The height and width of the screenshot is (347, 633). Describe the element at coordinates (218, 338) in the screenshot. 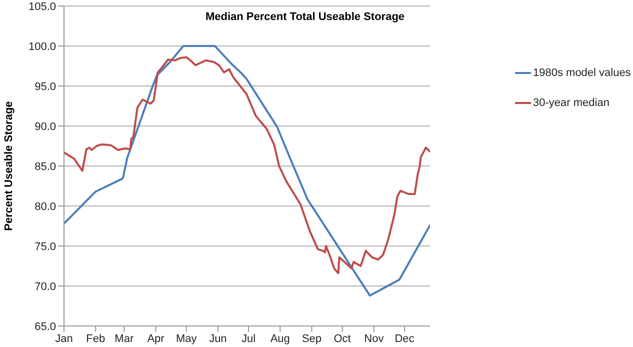

I see `x-tick-label: Jun` at that location.